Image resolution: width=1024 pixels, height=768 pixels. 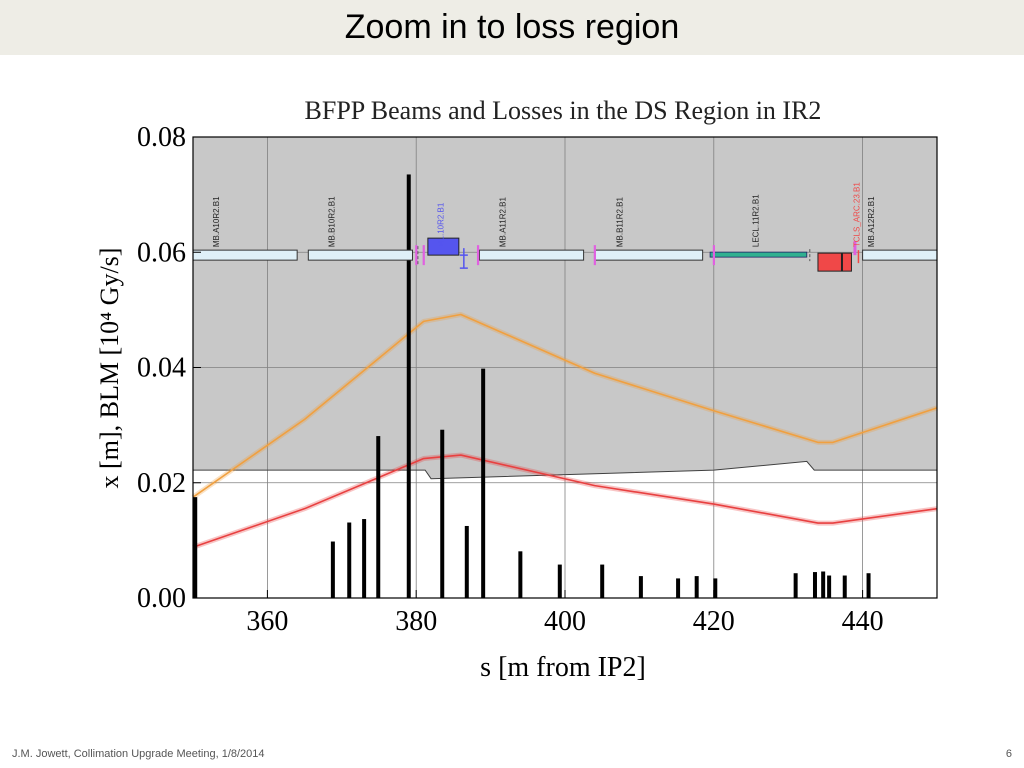 What do you see at coordinates (161, 483) in the screenshot?
I see `y-tick-label: 0.02` at bounding box center [161, 483].